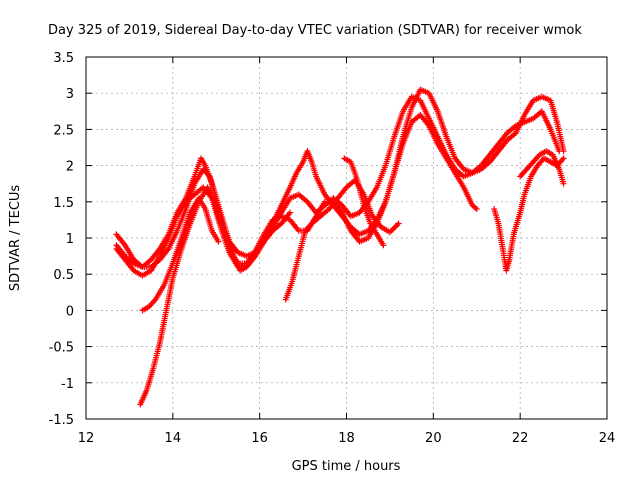  Describe the element at coordinates (346, 438) in the screenshot. I see `x-tick-label: 18` at that location.